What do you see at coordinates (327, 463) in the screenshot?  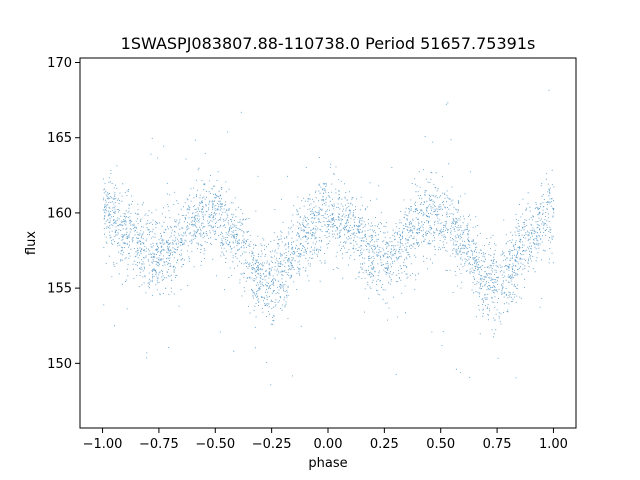 I see `x-axis-label: phase` at bounding box center [327, 463].